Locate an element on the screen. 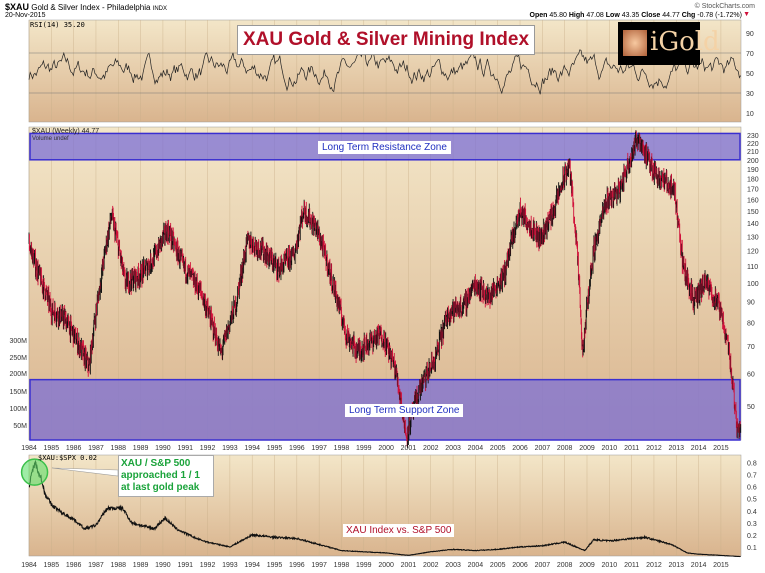  x-tick-label: 1988 is located at coordinates (118, 565).